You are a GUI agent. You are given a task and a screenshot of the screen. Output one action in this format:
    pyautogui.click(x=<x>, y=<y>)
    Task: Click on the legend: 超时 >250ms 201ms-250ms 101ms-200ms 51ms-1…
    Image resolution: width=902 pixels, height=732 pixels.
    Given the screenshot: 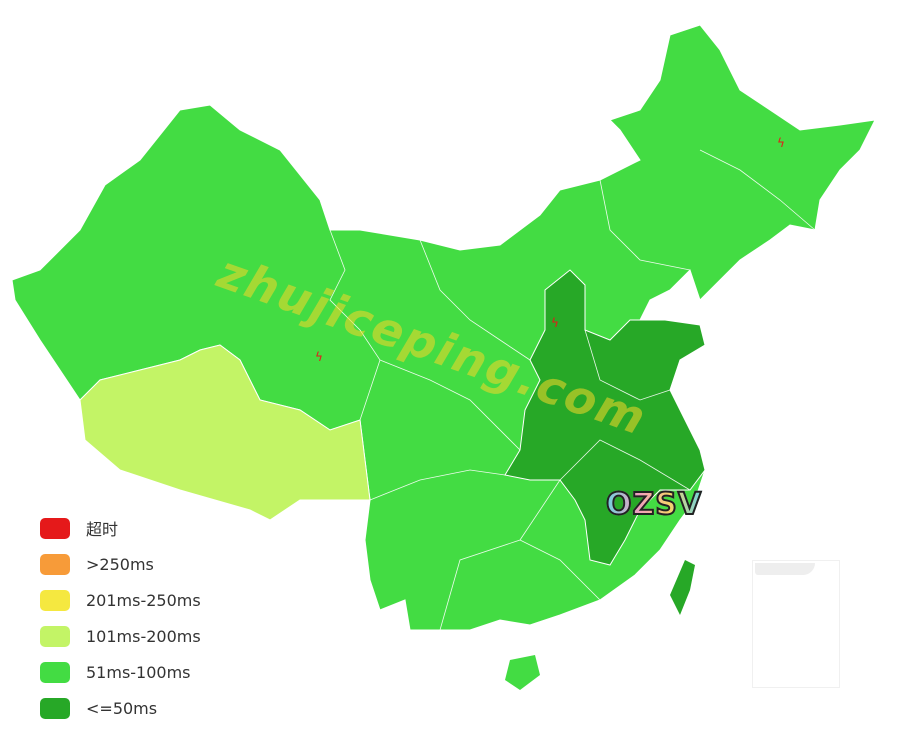 What is the action you would take?
    pyautogui.click(x=120, y=618)
    